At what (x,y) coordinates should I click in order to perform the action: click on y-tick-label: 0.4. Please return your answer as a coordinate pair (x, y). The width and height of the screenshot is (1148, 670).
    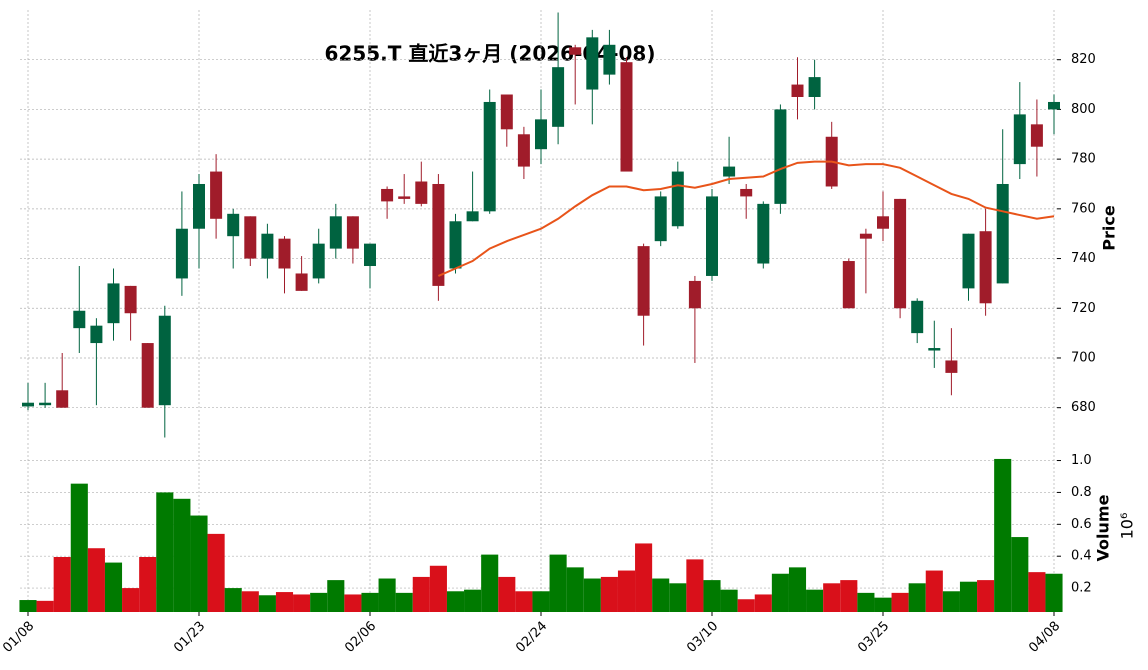
    Looking at the image, I should click on (1081, 556).